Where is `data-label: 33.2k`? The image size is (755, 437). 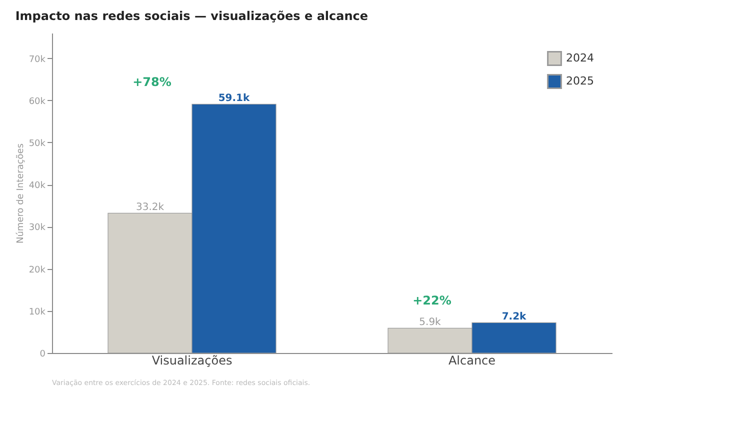 data-label: 33.2k is located at coordinates (150, 208).